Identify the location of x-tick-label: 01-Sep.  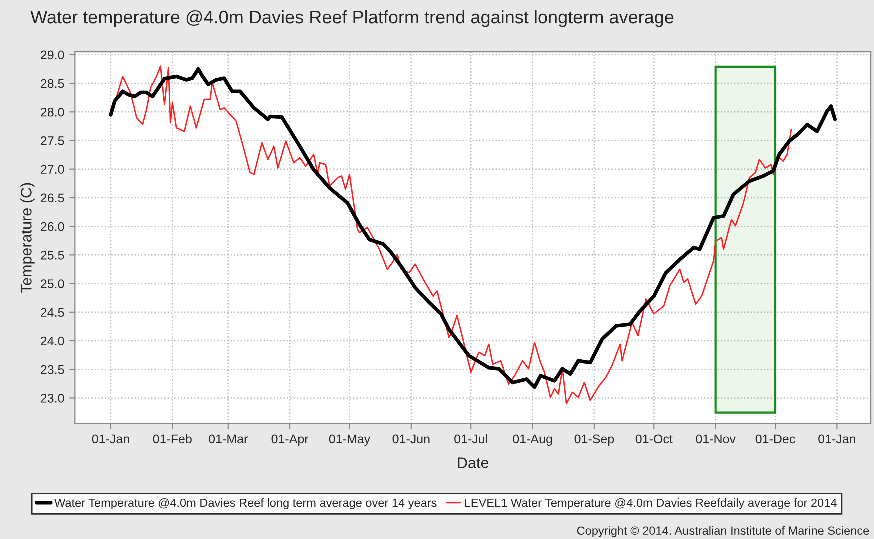
(594, 440).